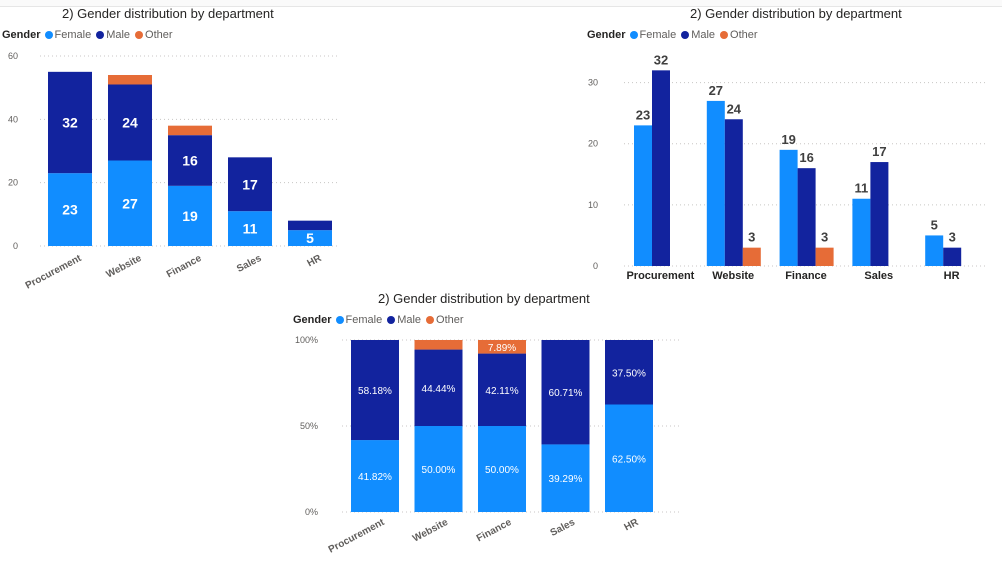 This screenshot has height=574, width=1002. I want to click on y-tick-label: 10, so click(593, 205).